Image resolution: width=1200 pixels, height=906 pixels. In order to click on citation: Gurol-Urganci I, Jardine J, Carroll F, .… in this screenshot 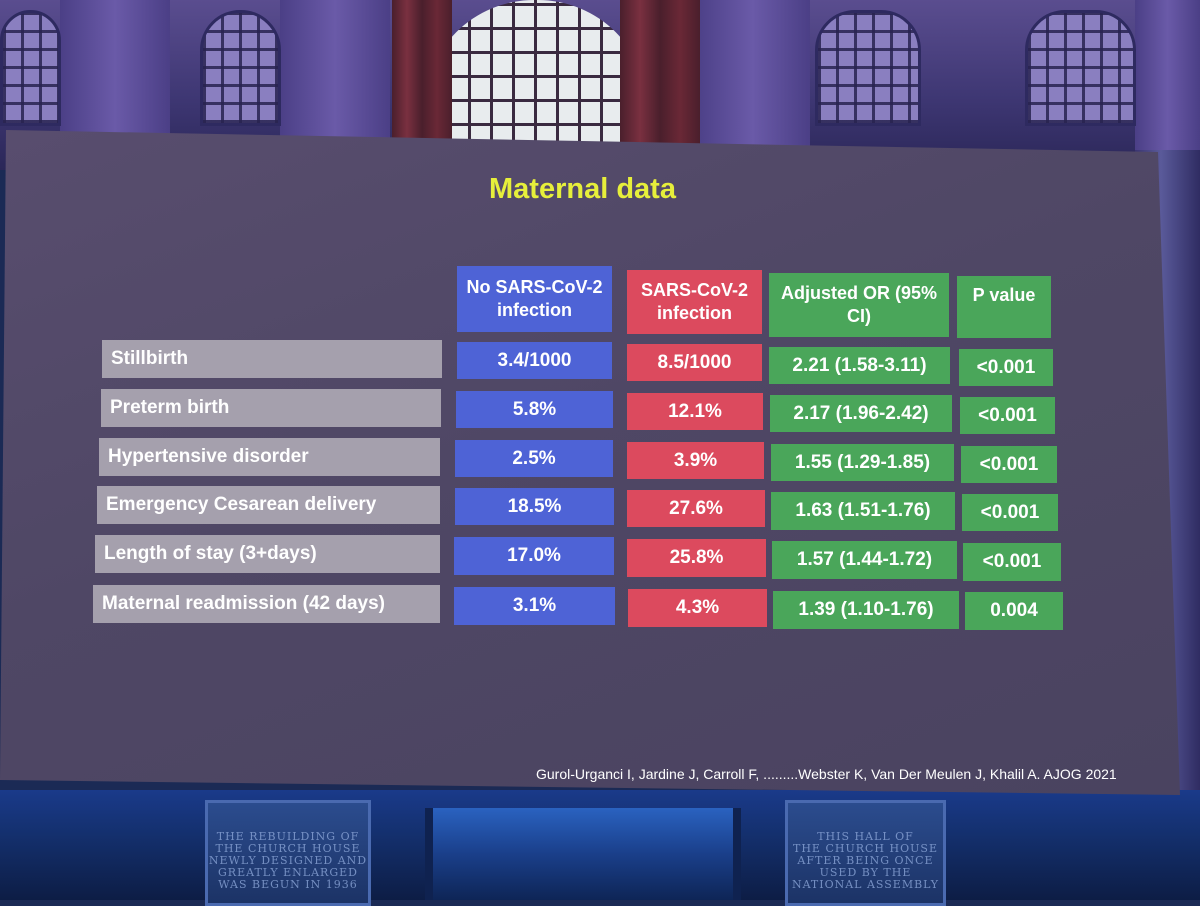, I will do `click(826, 774)`.